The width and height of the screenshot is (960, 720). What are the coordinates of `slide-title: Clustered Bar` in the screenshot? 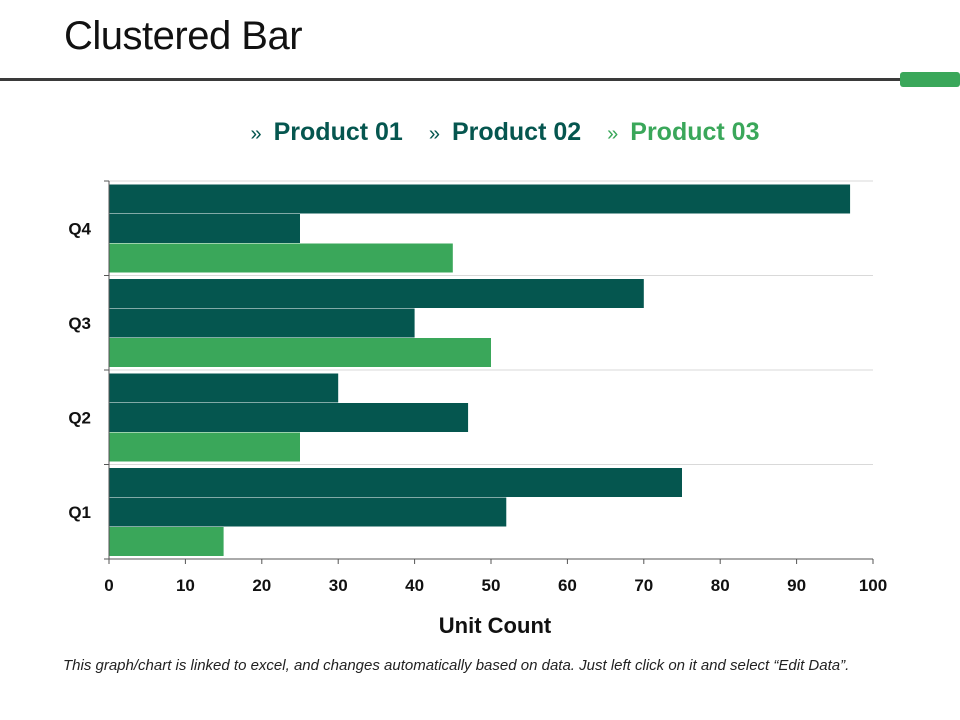 It's located at (183, 36).